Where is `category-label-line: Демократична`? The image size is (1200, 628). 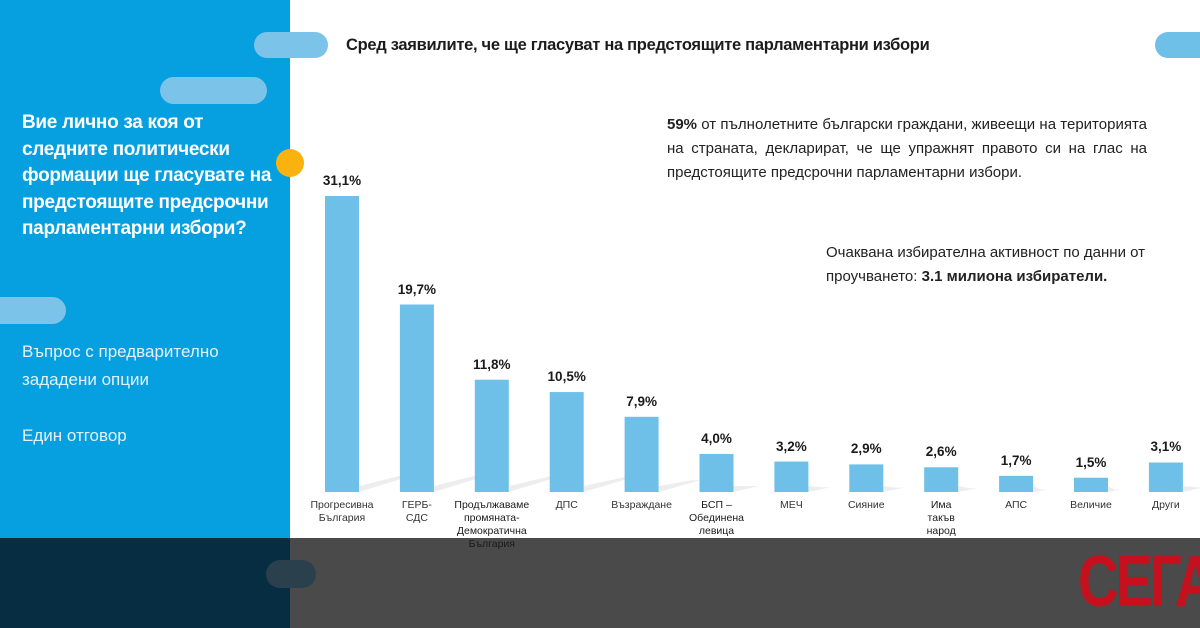 category-label-line: Демократична is located at coordinates (491, 531).